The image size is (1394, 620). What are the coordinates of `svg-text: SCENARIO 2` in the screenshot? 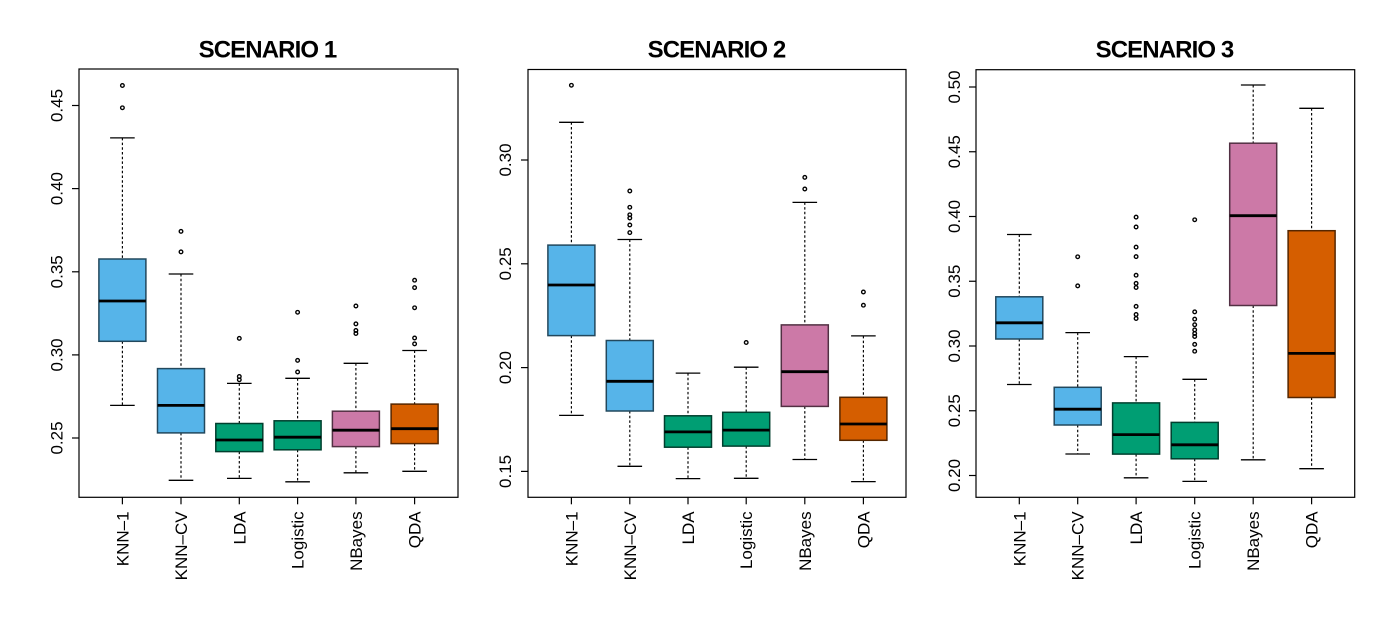 It's located at (717, 50).